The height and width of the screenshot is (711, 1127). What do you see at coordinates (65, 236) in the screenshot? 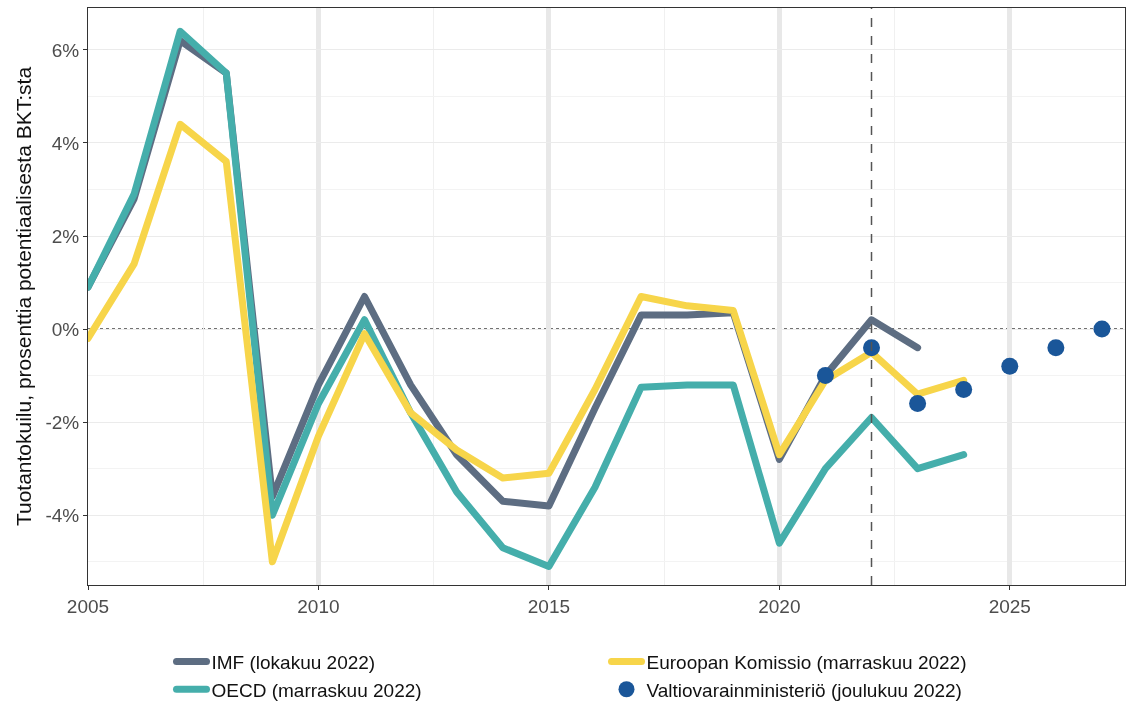
I see `y-tick-label: 2%` at bounding box center [65, 236].